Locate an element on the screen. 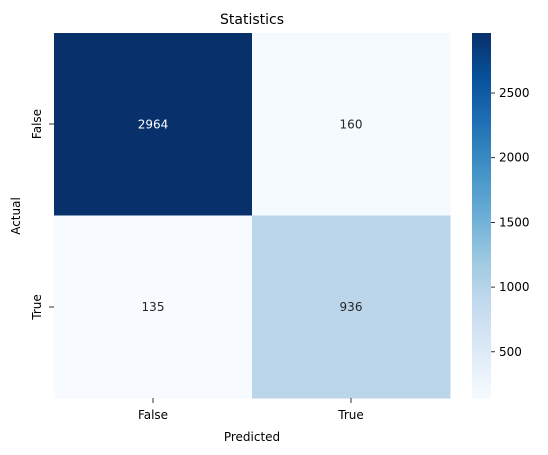 This screenshot has height=455, width=548. colorbar-tick-label: 500 is located at coordinates (510, 352).